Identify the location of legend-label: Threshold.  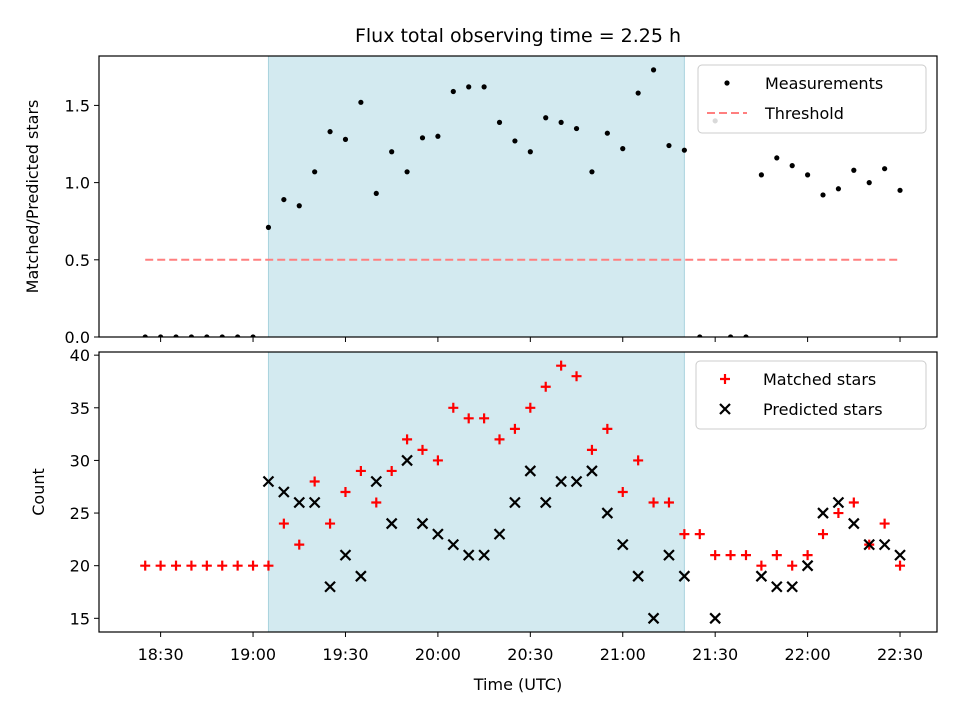
(804, 113).